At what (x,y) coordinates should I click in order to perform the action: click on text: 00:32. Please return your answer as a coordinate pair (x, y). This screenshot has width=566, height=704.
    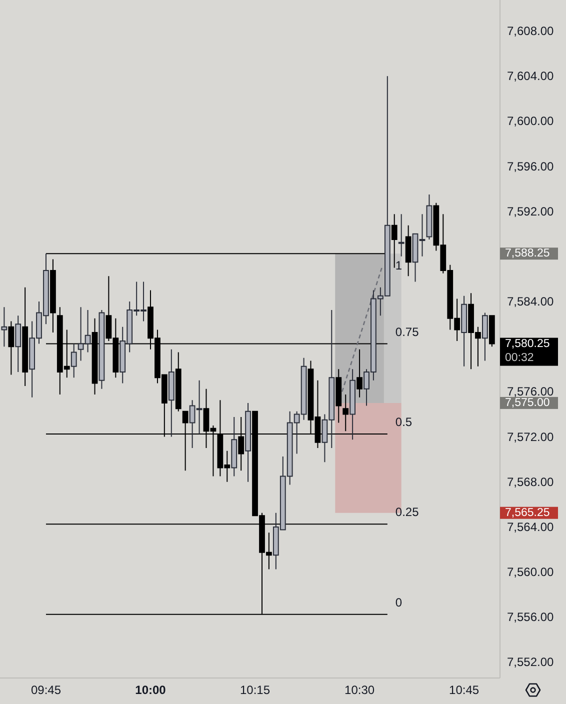
    Looking at the image, I should click on (519, 358).